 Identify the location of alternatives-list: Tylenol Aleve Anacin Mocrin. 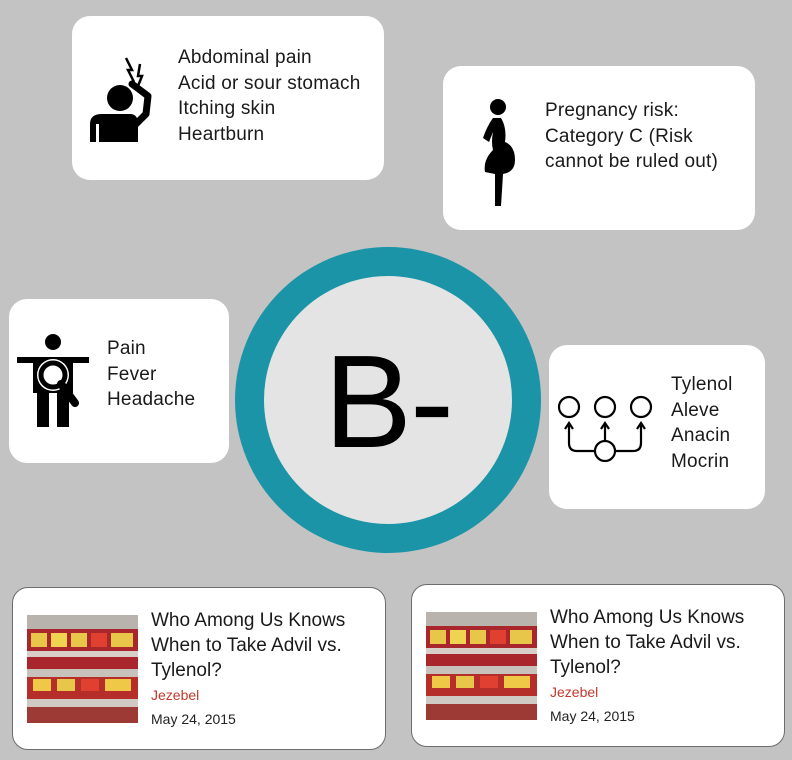
(702, 423).